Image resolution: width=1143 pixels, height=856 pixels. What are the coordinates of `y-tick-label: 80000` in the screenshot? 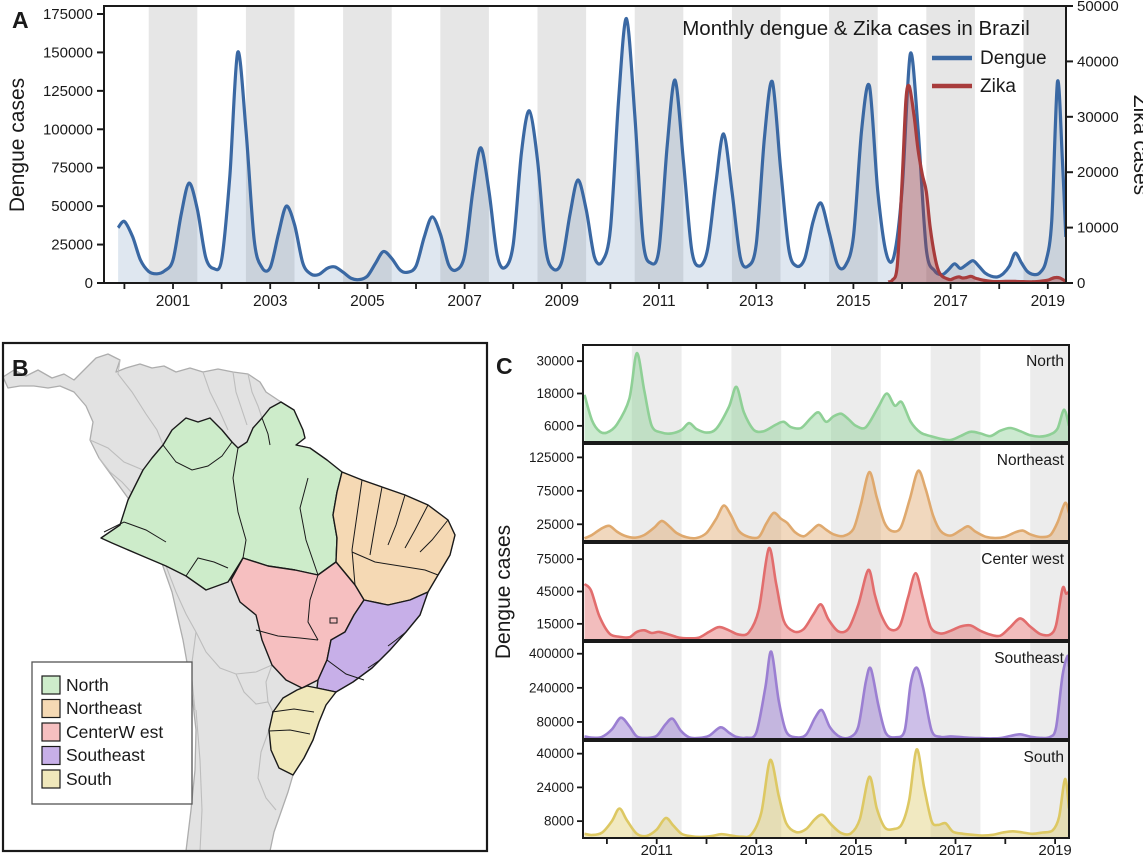 It's located at (555, 721).